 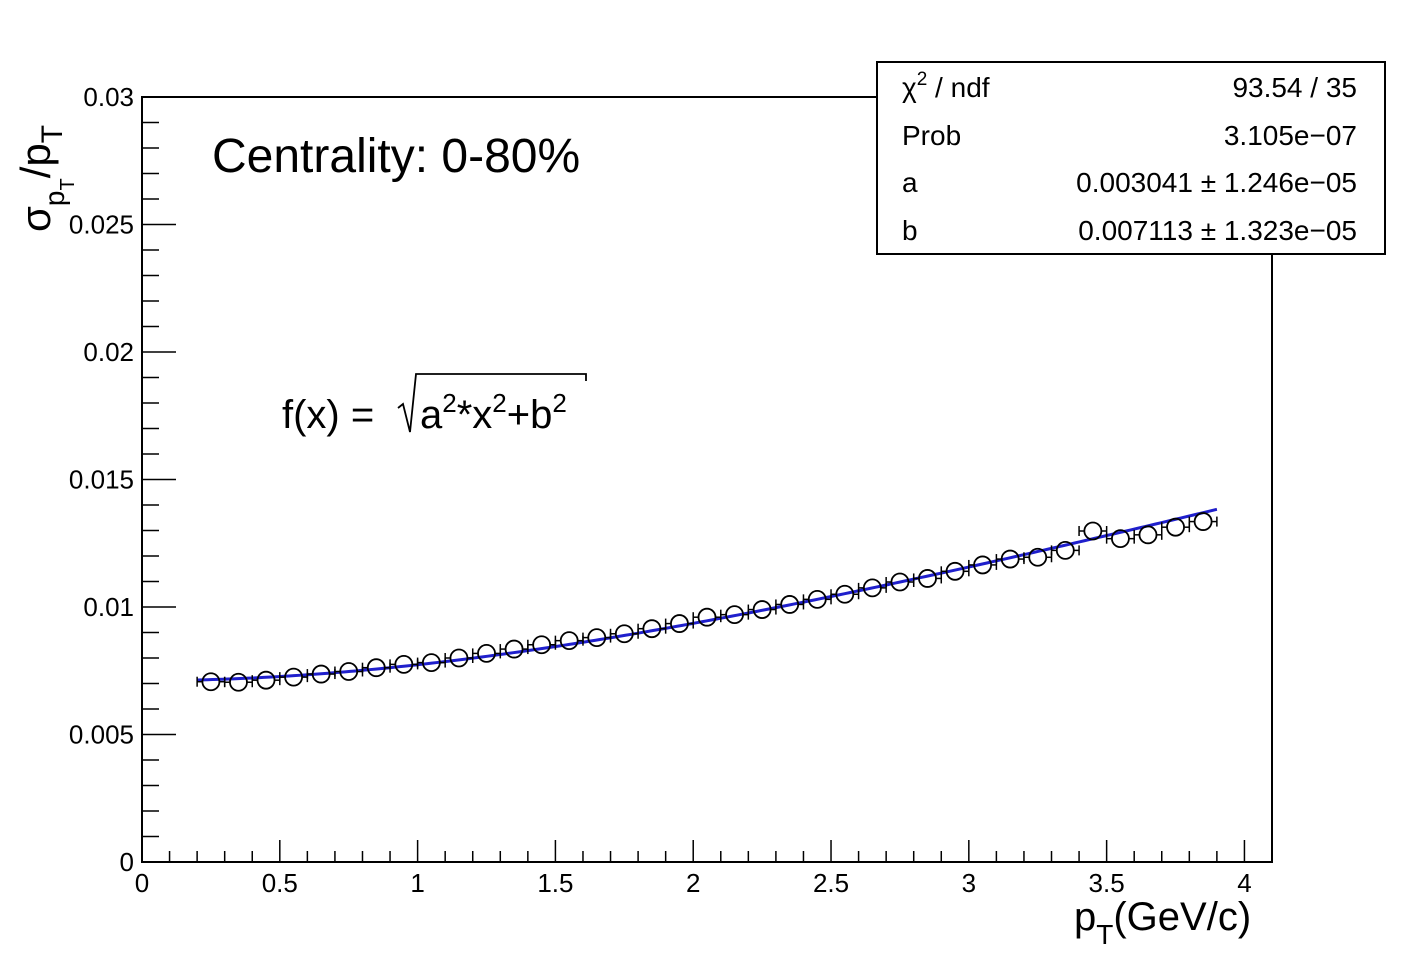 I want to click on formula-mid: *x, so click(x=475, y=415).